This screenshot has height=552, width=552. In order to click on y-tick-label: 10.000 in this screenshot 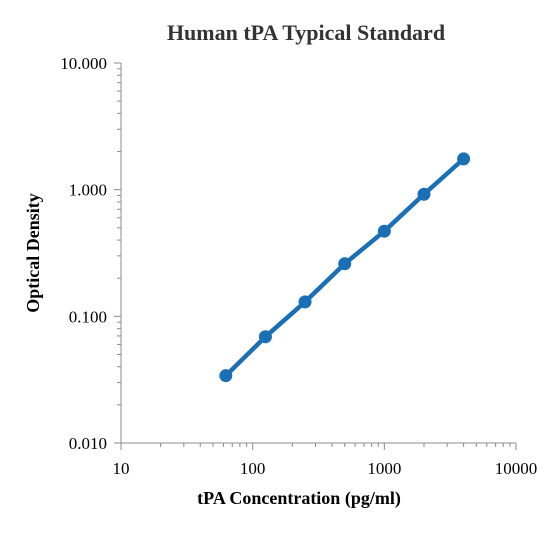, I will do `click(83, 63)`.